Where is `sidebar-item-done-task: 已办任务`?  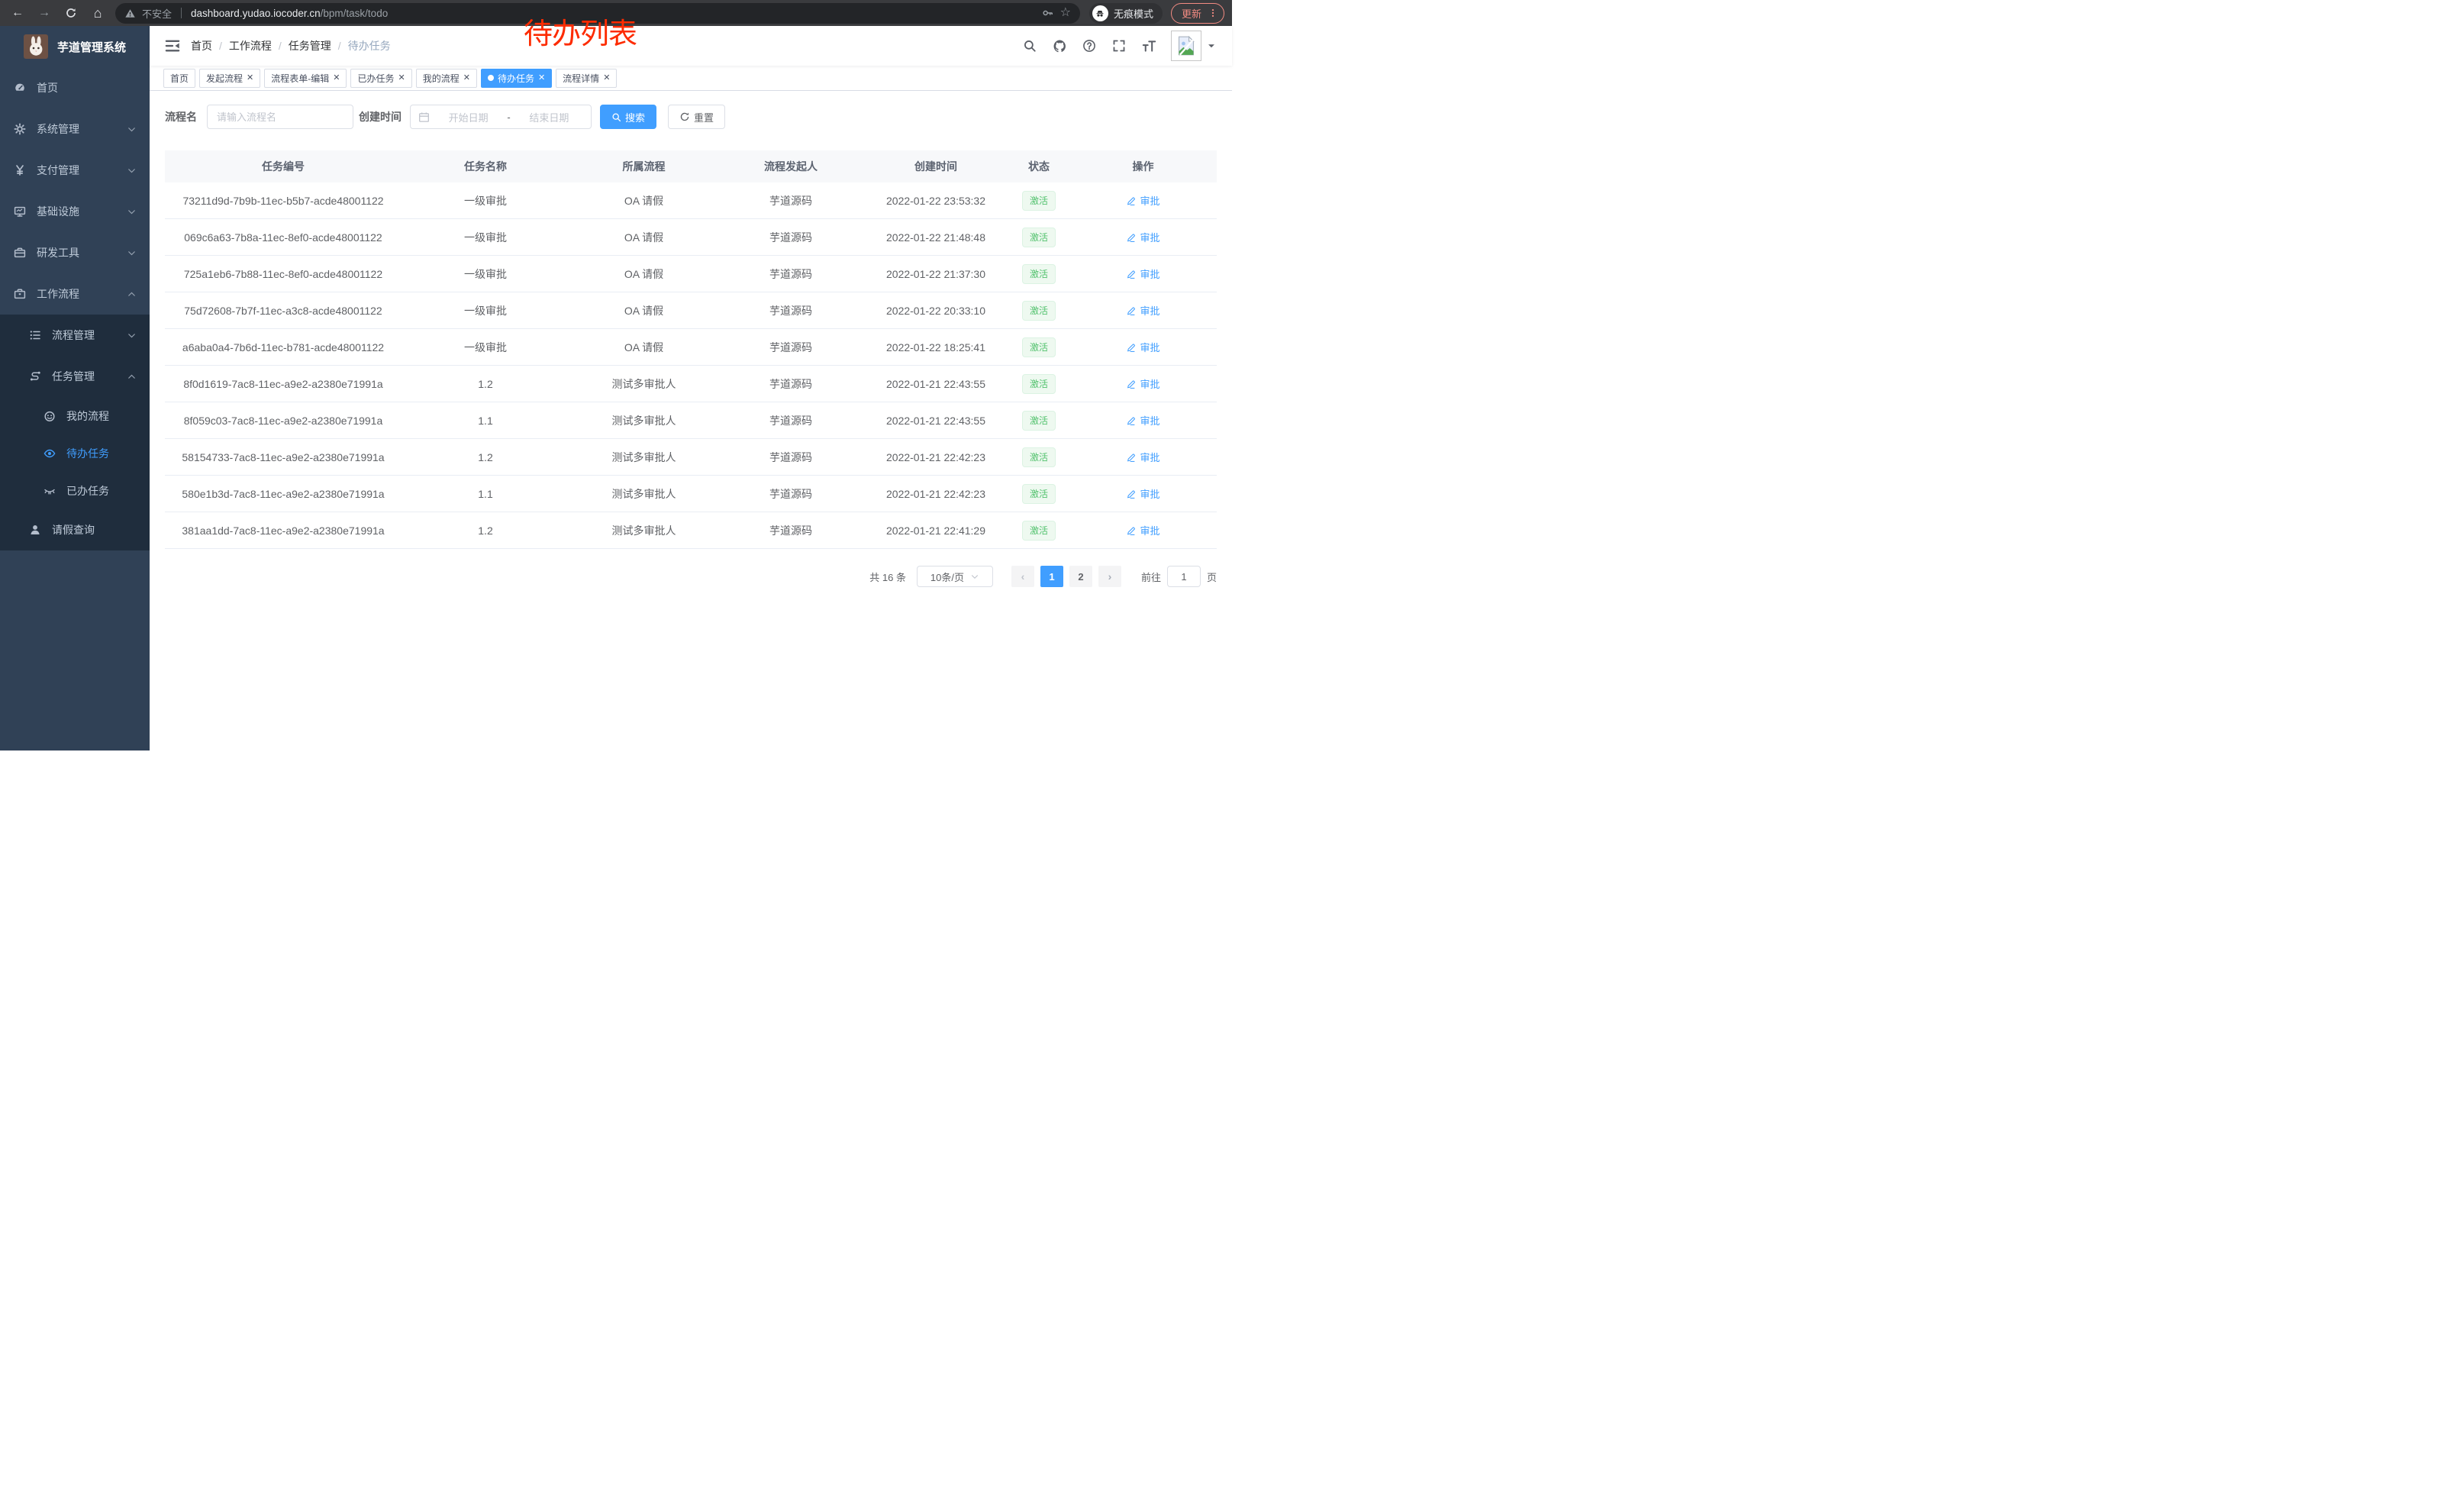 sidebar-item-done-task: 已办任务 is located at coordinates (75, 490).